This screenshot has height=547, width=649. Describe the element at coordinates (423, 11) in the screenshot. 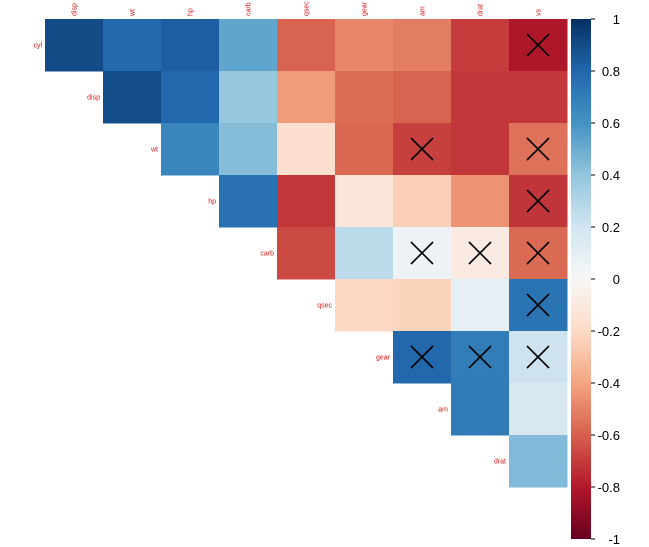

I see `column-label-am: am` at that location.